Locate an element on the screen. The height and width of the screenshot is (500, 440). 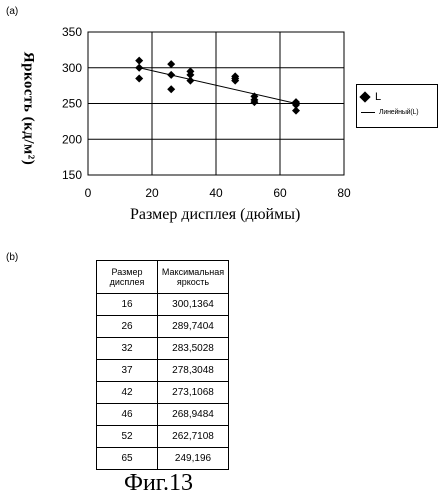
cell-brightness: 289,7404 is located at coordinates (193, 326).